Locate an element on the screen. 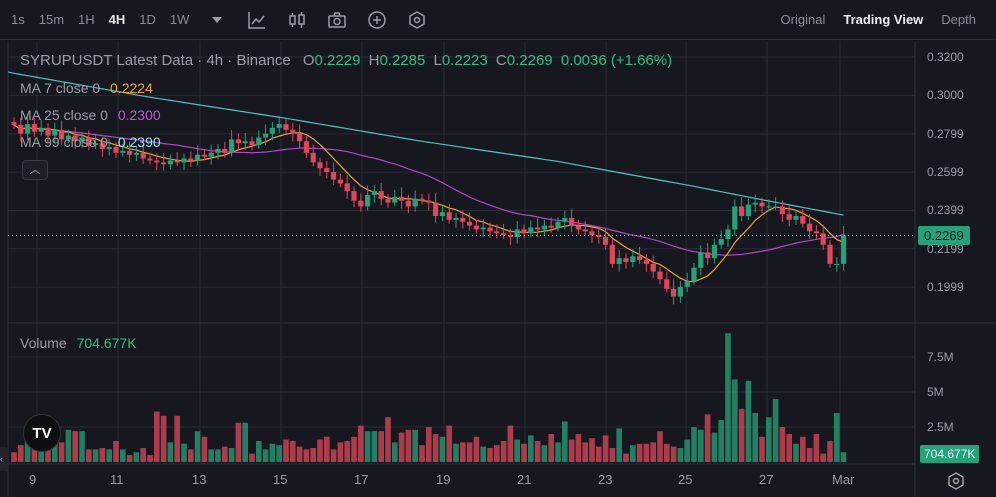  view-original: Original is located at coordinates (803, 19).